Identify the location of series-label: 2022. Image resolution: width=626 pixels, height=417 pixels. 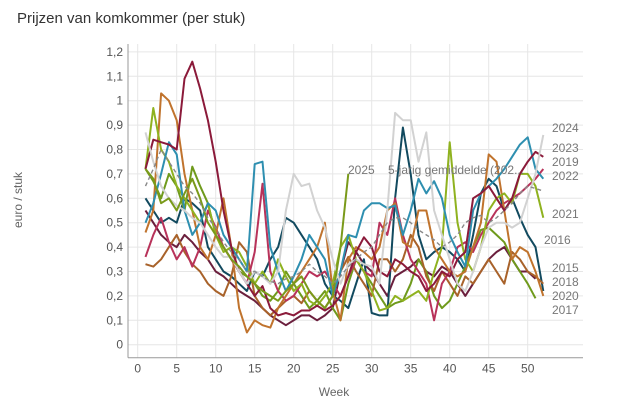
(565, 176).